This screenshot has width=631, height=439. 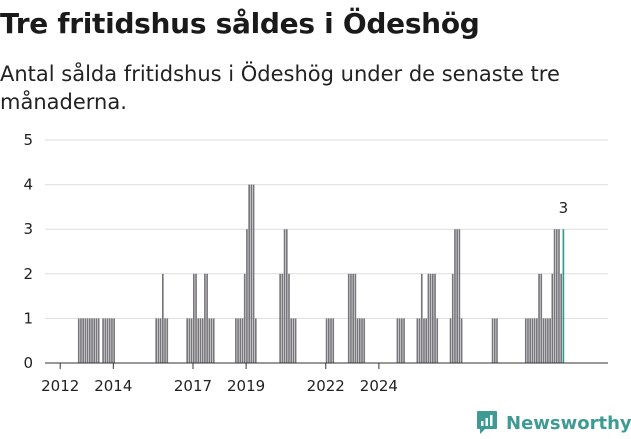 I want to click on x-tick-label: 2017, so click(x=193, y=386).